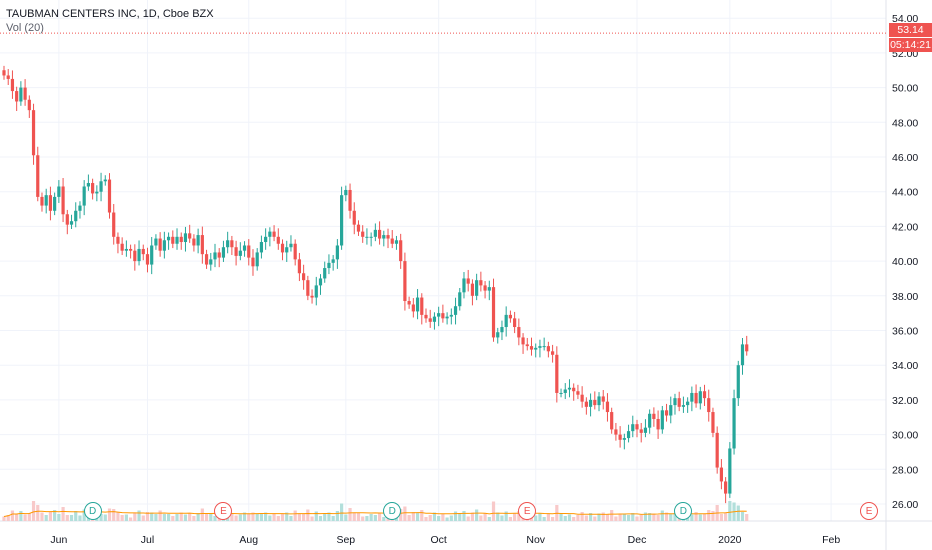 The height and width of the screenshot is (550, 932). Describe the element at coordinates (58, 540) in the screenshot. I see `x-tick-label: Jun` at that location.